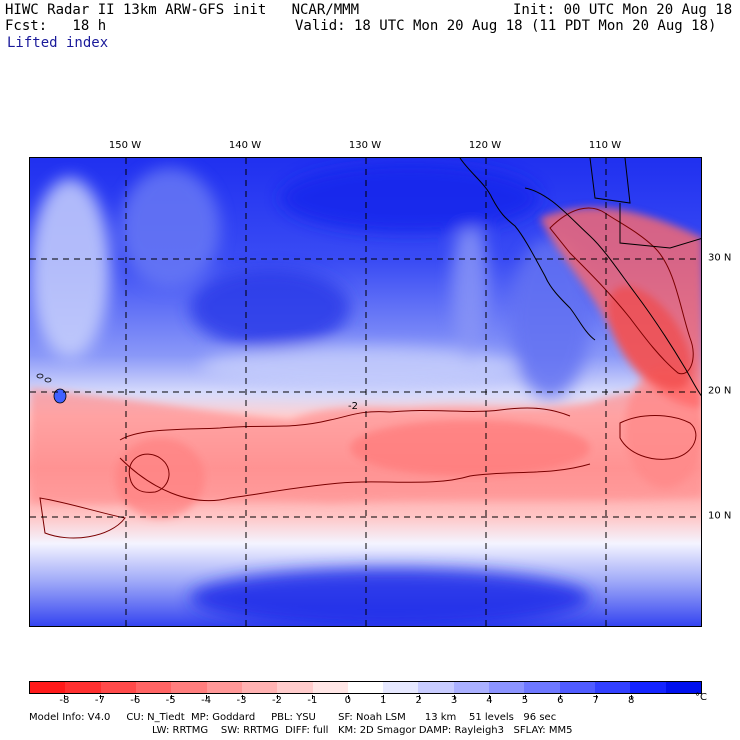 The height and width of the screenshot is (740, 740). Describe the element at coordinates (206, 700) in the screenshot. I see `colorbar-label: -4` at that location.